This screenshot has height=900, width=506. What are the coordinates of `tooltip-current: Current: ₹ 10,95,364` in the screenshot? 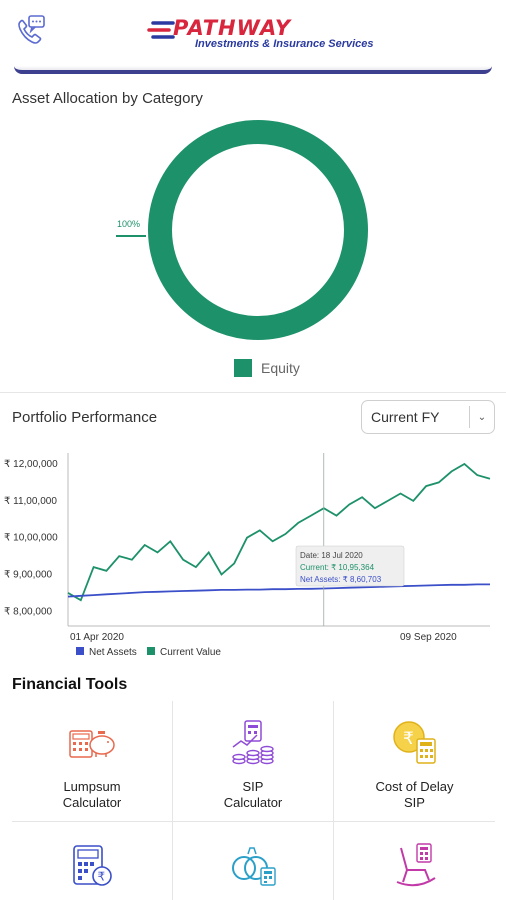 It's located at (337, 567).